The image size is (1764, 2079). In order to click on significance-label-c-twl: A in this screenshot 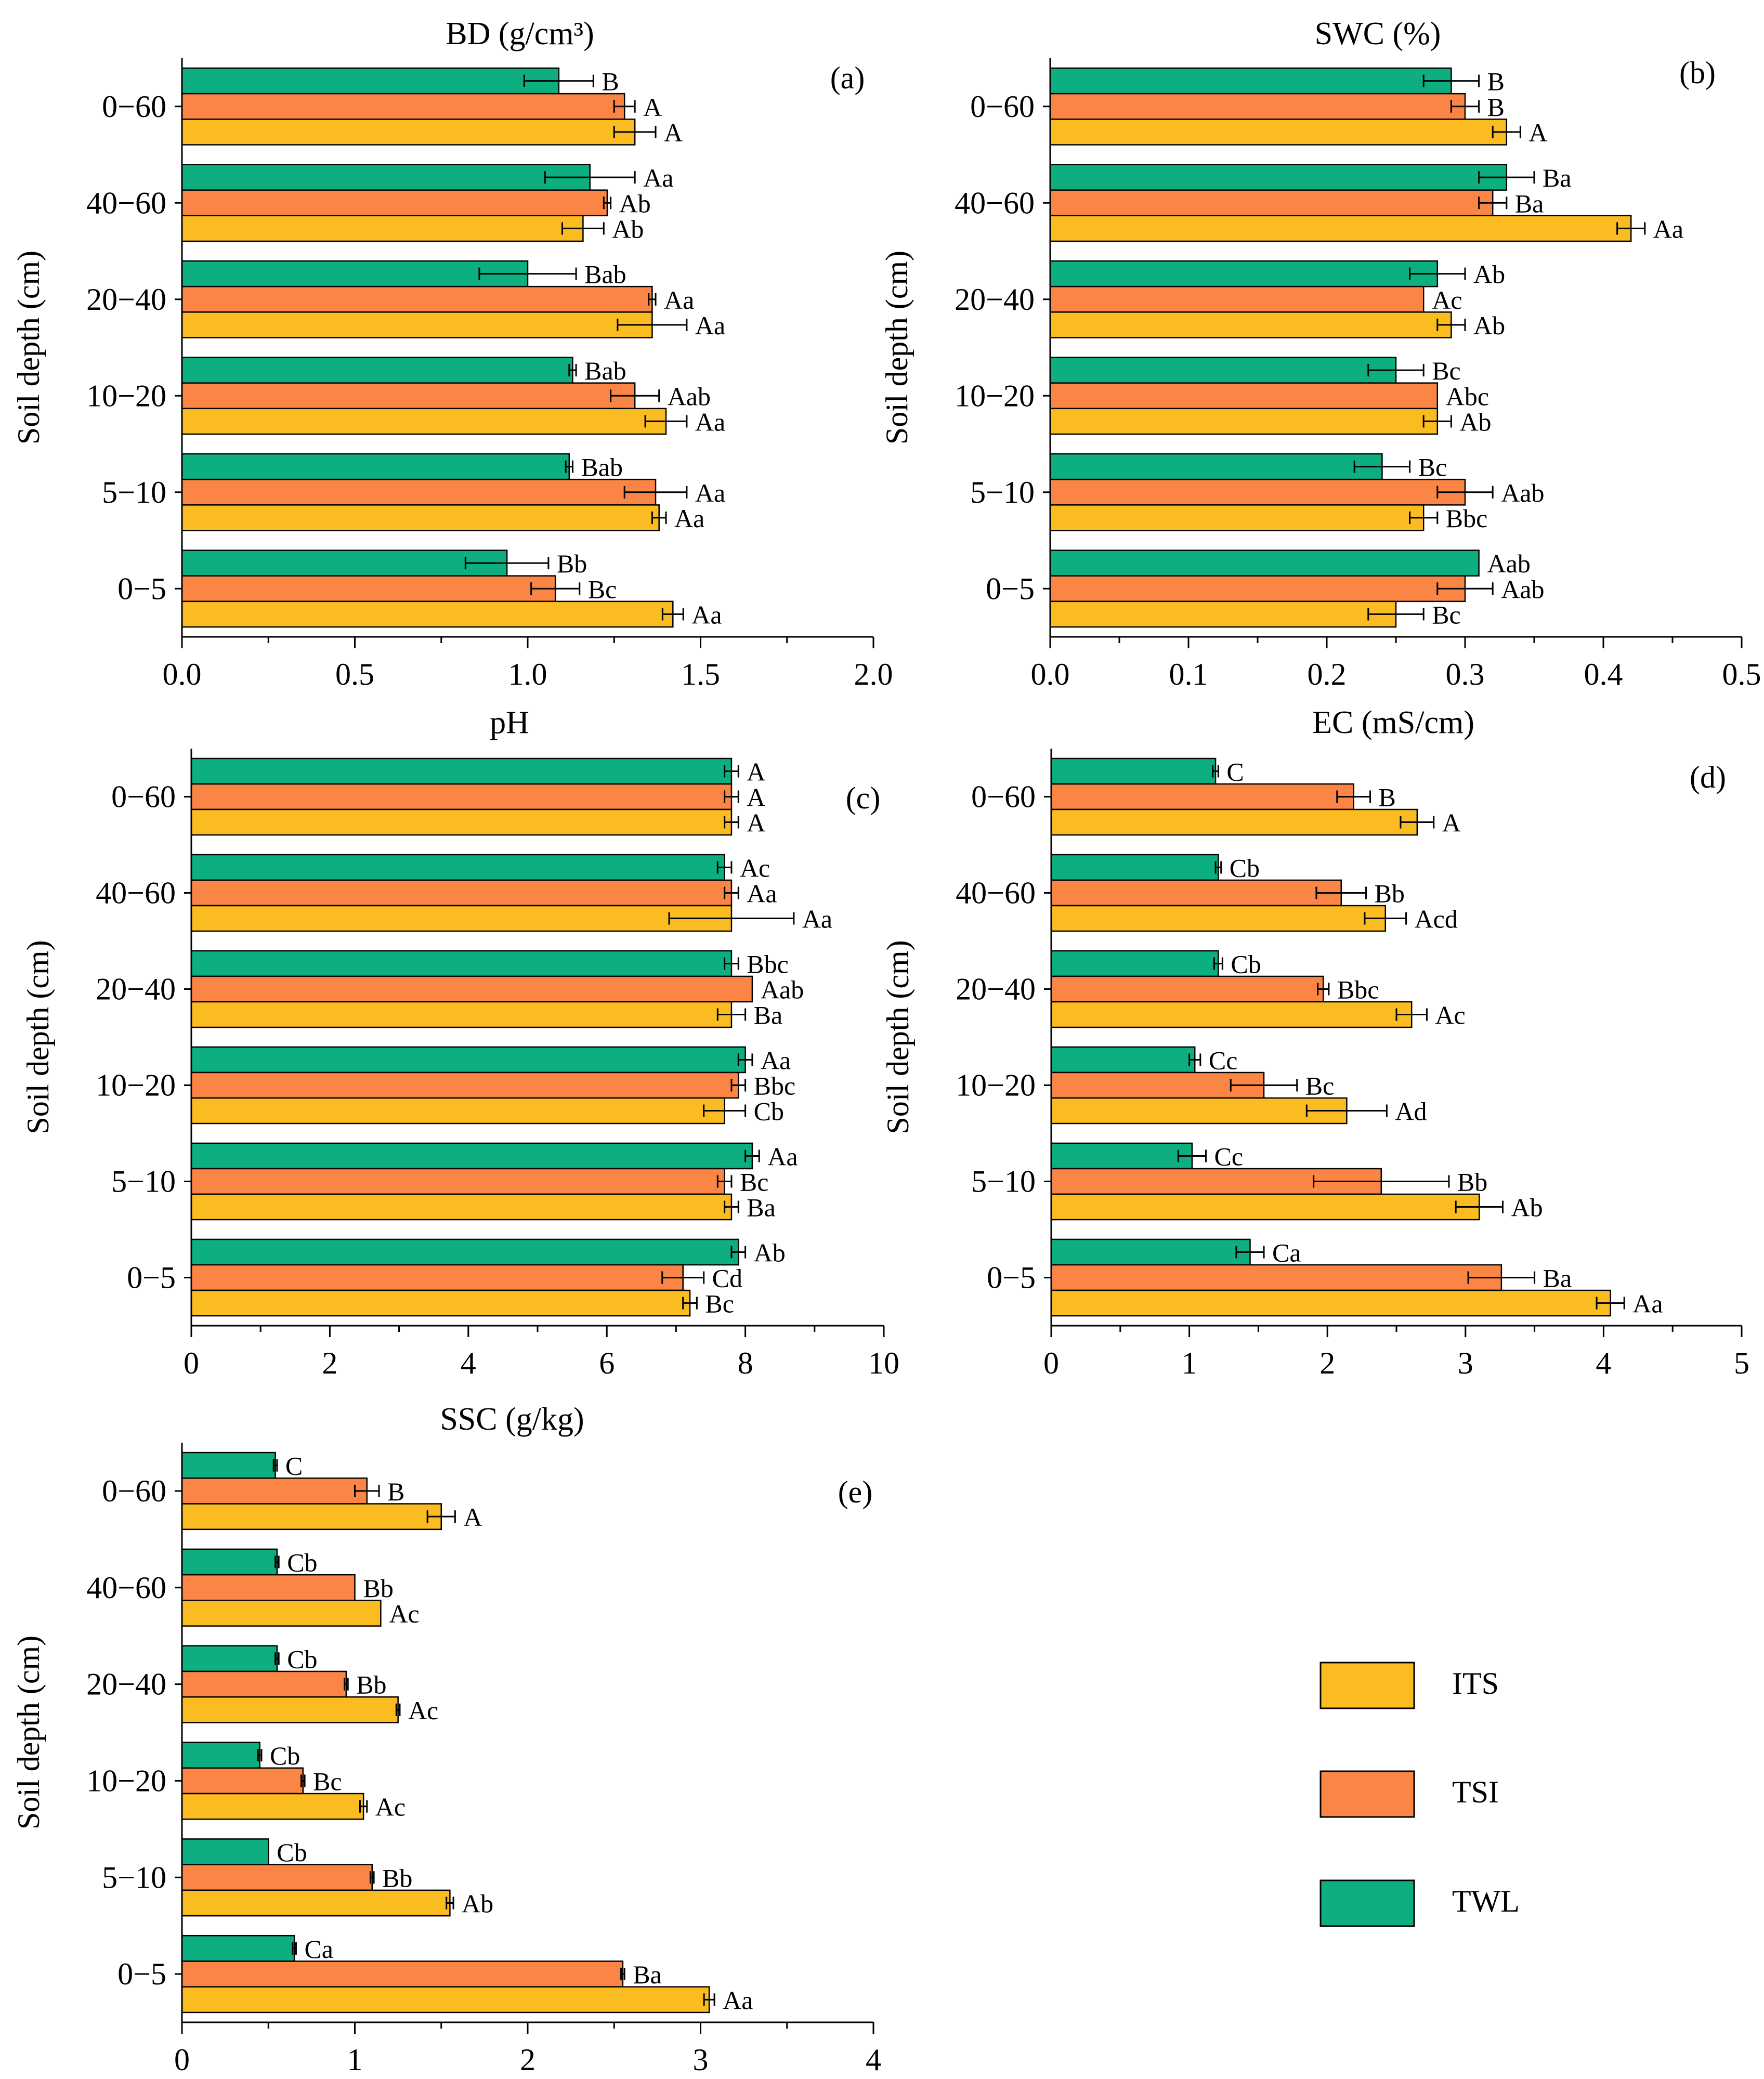, I will do `click(756, 771)`.